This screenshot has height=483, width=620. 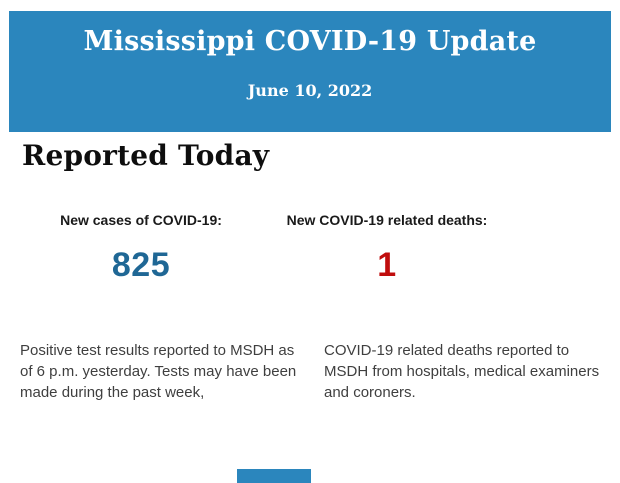 What do you see at coordinates (310, 41) in the screenshot?
I see `newsletter-title: Mississippi COVID-19 Update` at bounding box center [310, 41].